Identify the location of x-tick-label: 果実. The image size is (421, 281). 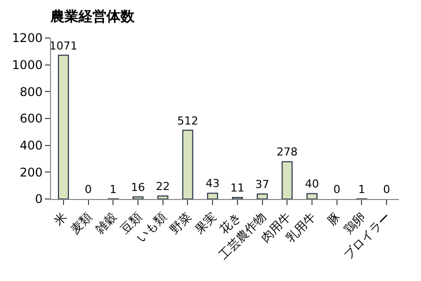
(205, 223).